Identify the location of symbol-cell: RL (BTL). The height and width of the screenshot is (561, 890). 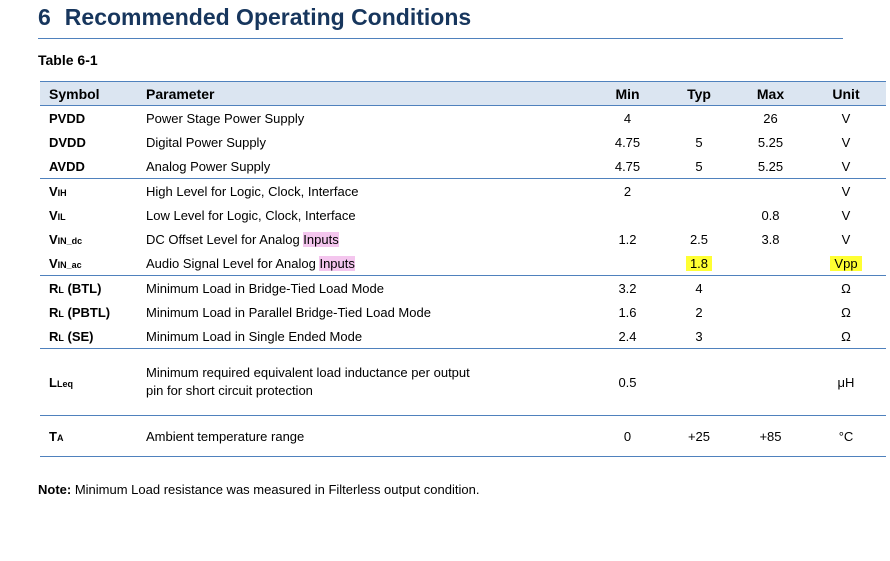
(75, 288).